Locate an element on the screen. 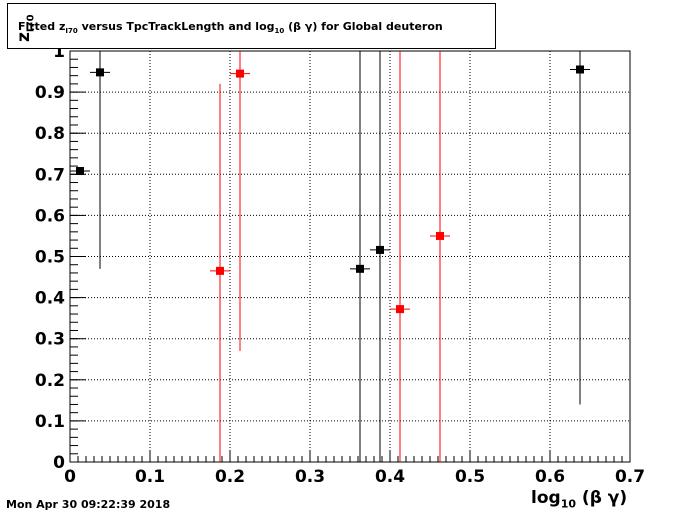  x-tick-label: 0.2 is located at coordinates (230, 477).